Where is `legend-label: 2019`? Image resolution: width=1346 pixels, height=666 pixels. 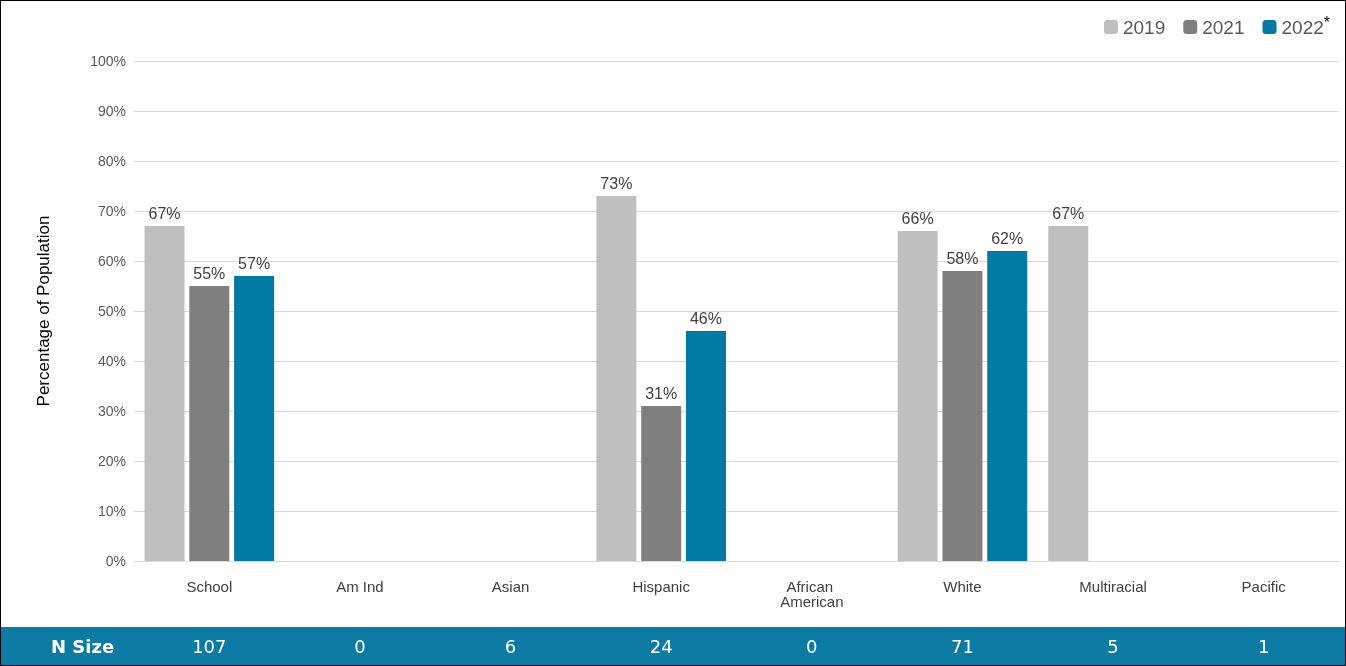 legend-label: 2019 is located at coordinates (1144, 27).